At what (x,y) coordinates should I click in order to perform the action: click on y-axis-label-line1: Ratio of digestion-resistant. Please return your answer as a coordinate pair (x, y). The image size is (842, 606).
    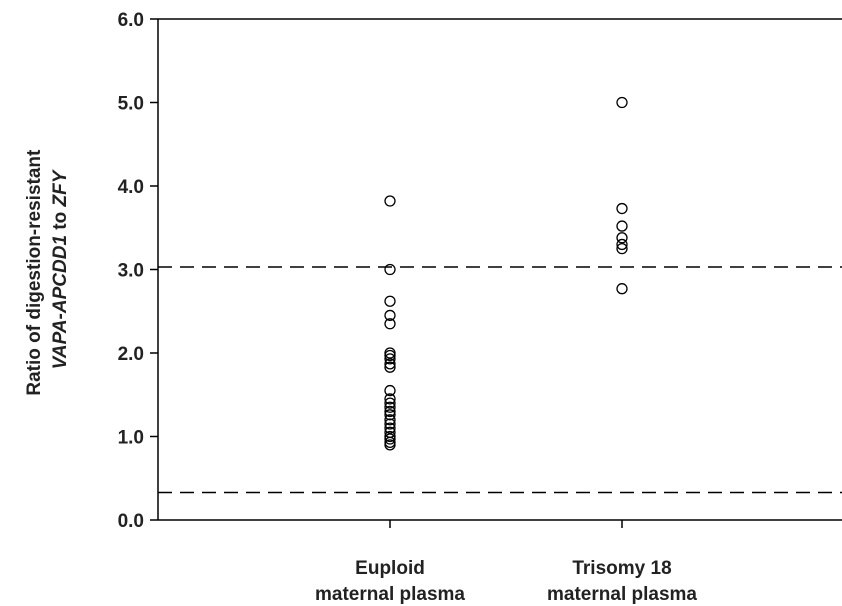
    Looking at the image, I should click on (34, 272).